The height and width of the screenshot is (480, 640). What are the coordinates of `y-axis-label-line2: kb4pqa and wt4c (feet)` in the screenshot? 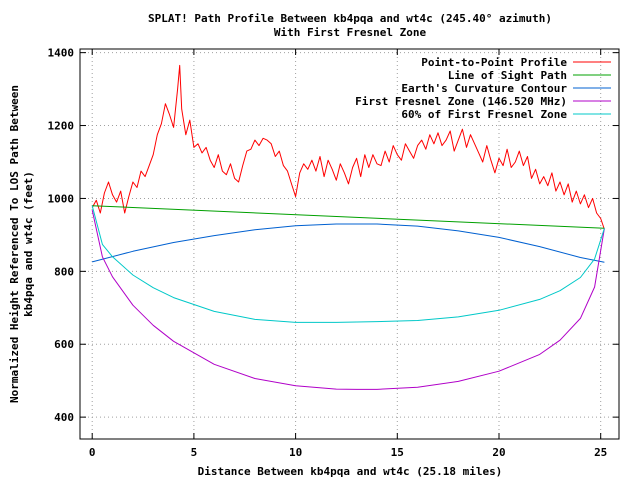 It's located at (28, 244).